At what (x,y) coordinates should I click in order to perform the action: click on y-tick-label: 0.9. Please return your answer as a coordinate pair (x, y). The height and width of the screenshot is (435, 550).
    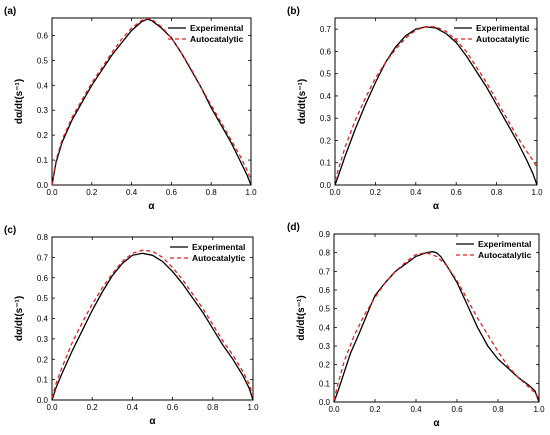
    Looking at the image, I should click on (325, 234).